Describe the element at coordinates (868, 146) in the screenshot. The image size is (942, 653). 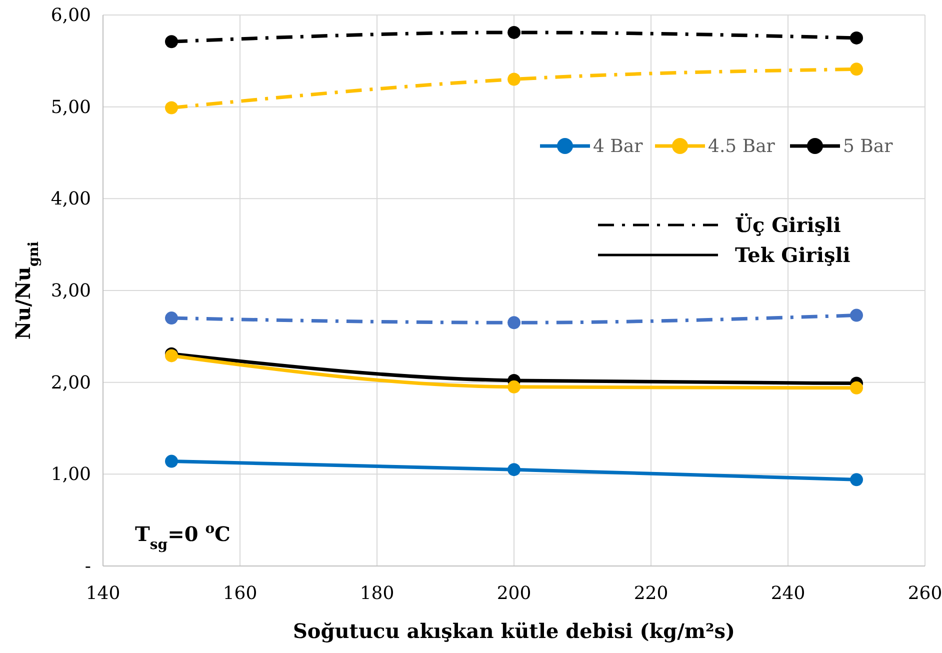
I see `legend-label: 5 Bar` at that location.